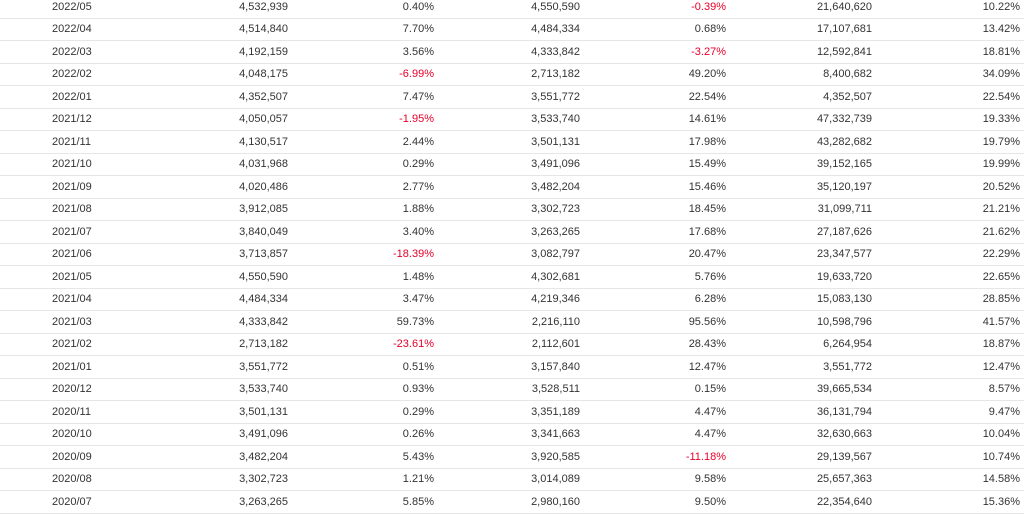  What do you see at coordinates (72, 321) in the screenshot?
I see `table-cell: 2021/03` at bounding box center [72, 321].